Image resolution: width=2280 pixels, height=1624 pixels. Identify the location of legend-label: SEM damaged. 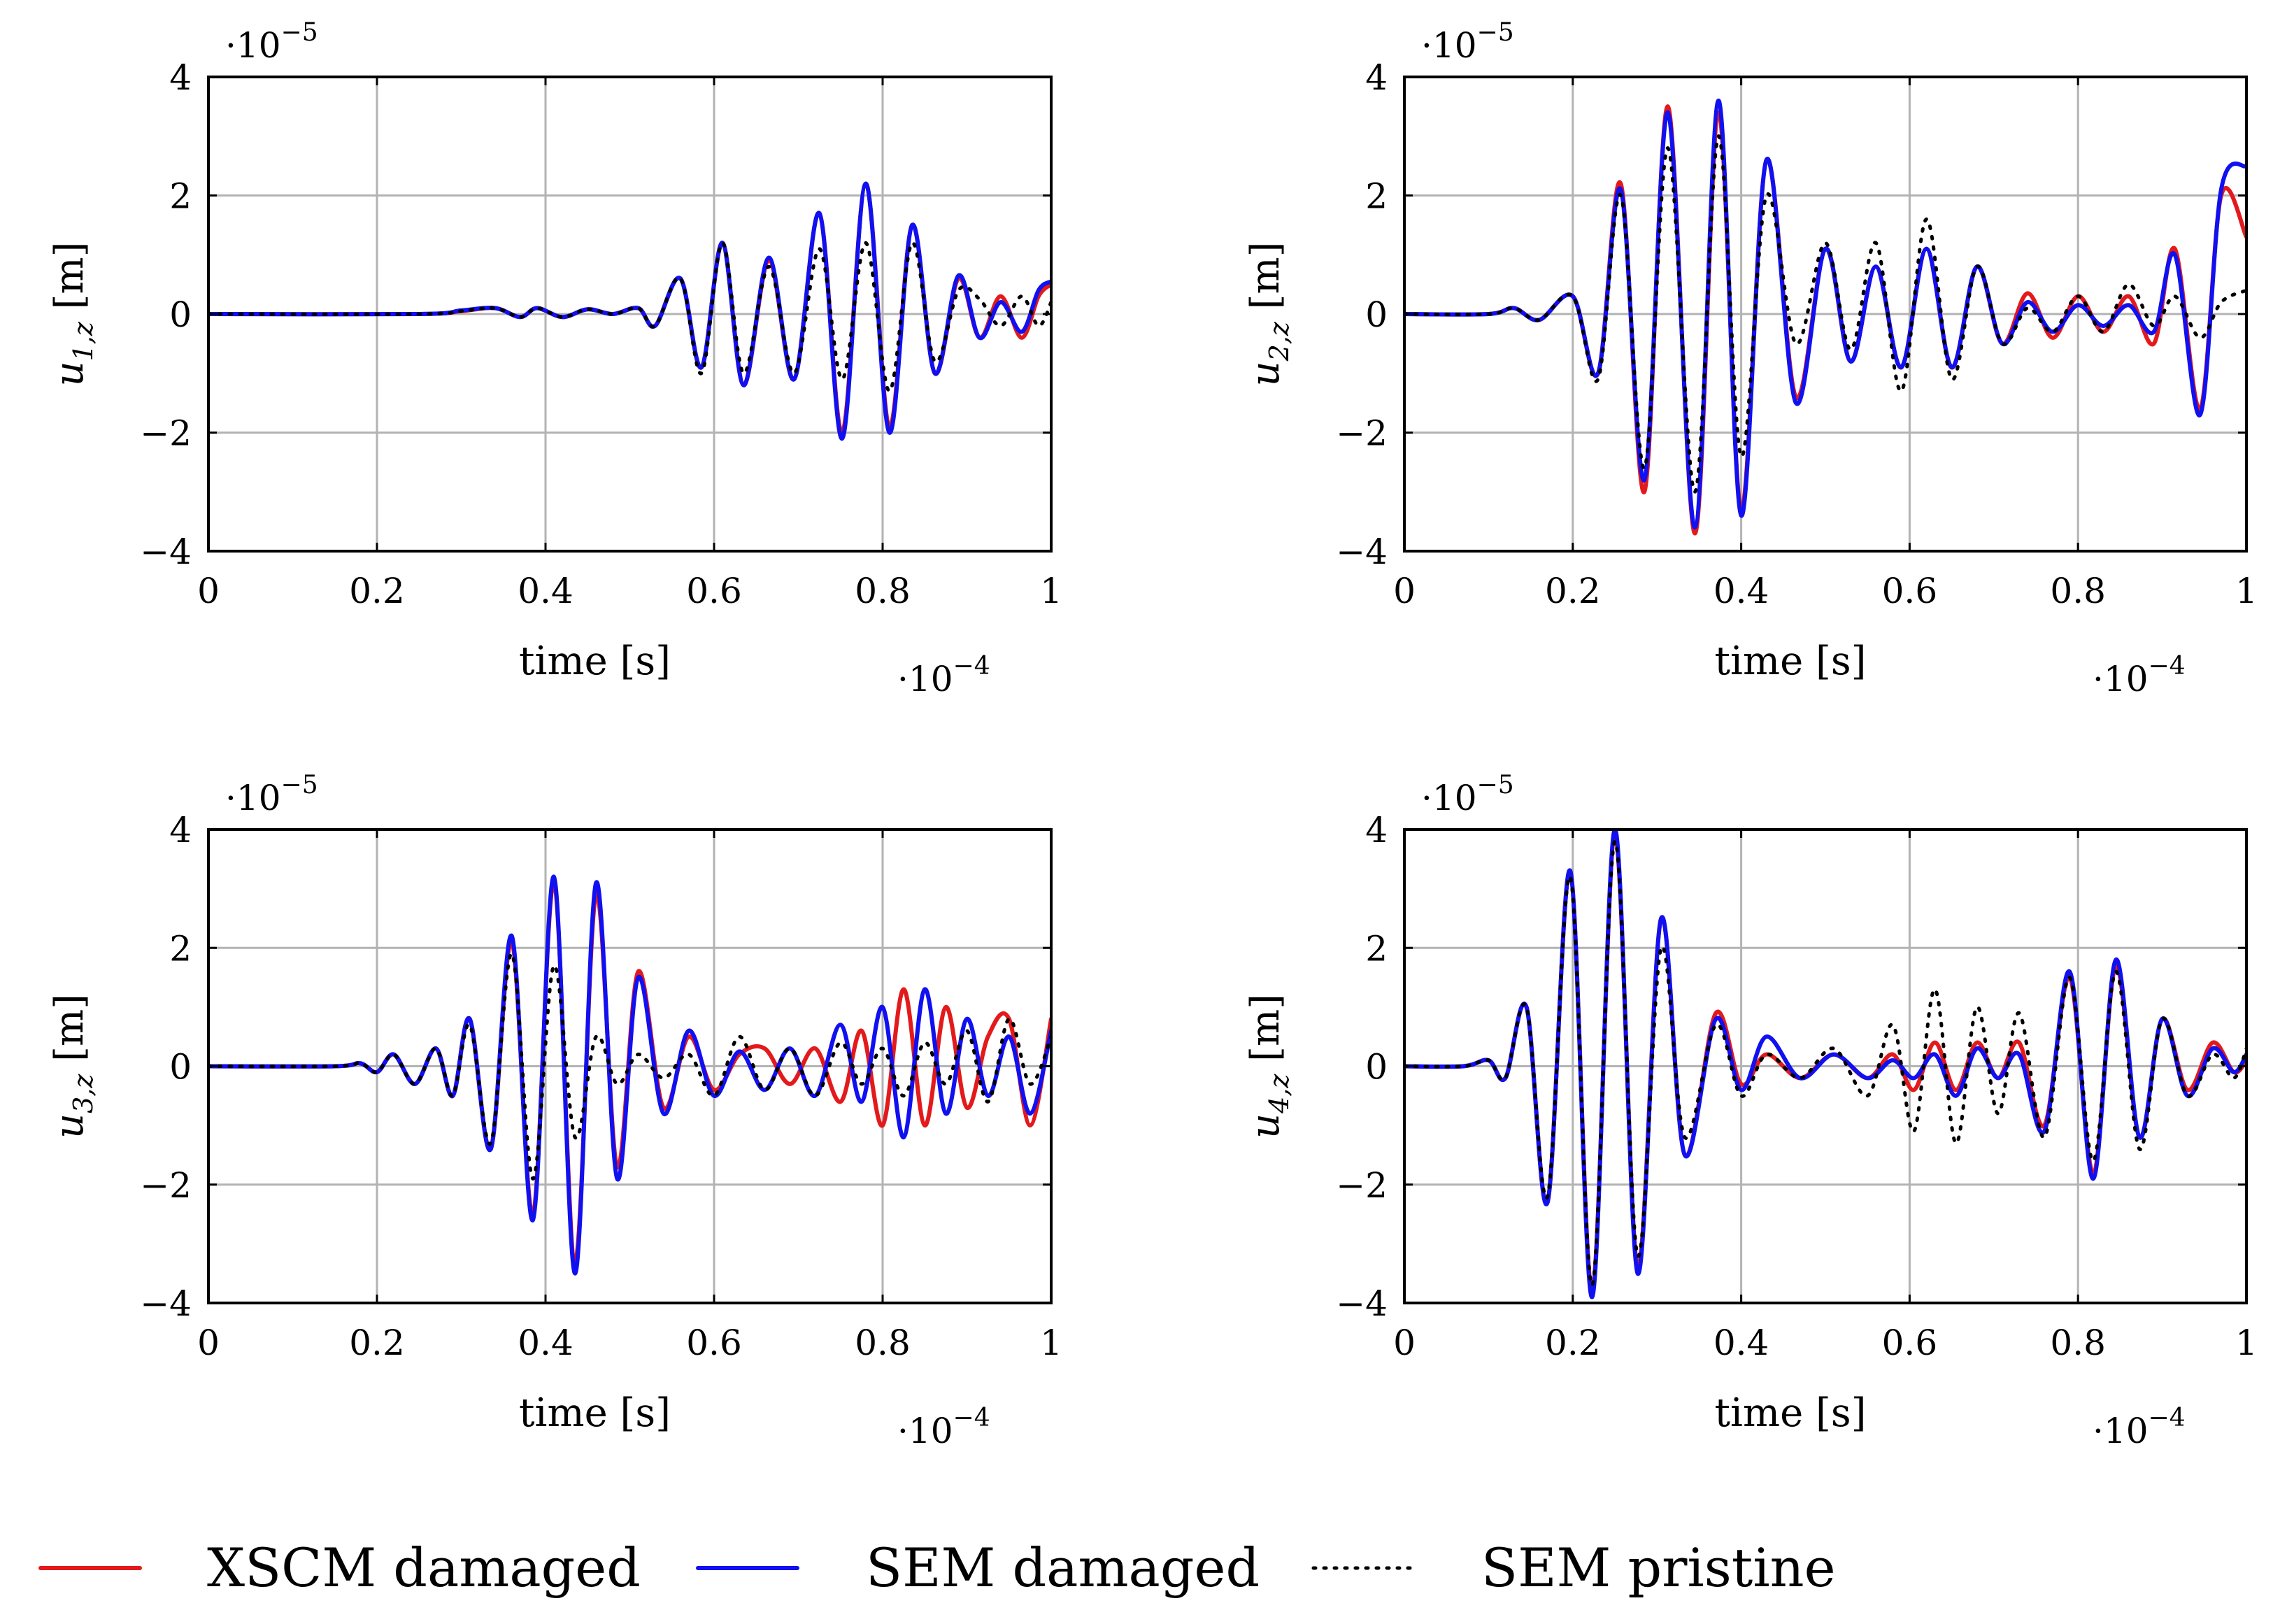
(1063, 1568).